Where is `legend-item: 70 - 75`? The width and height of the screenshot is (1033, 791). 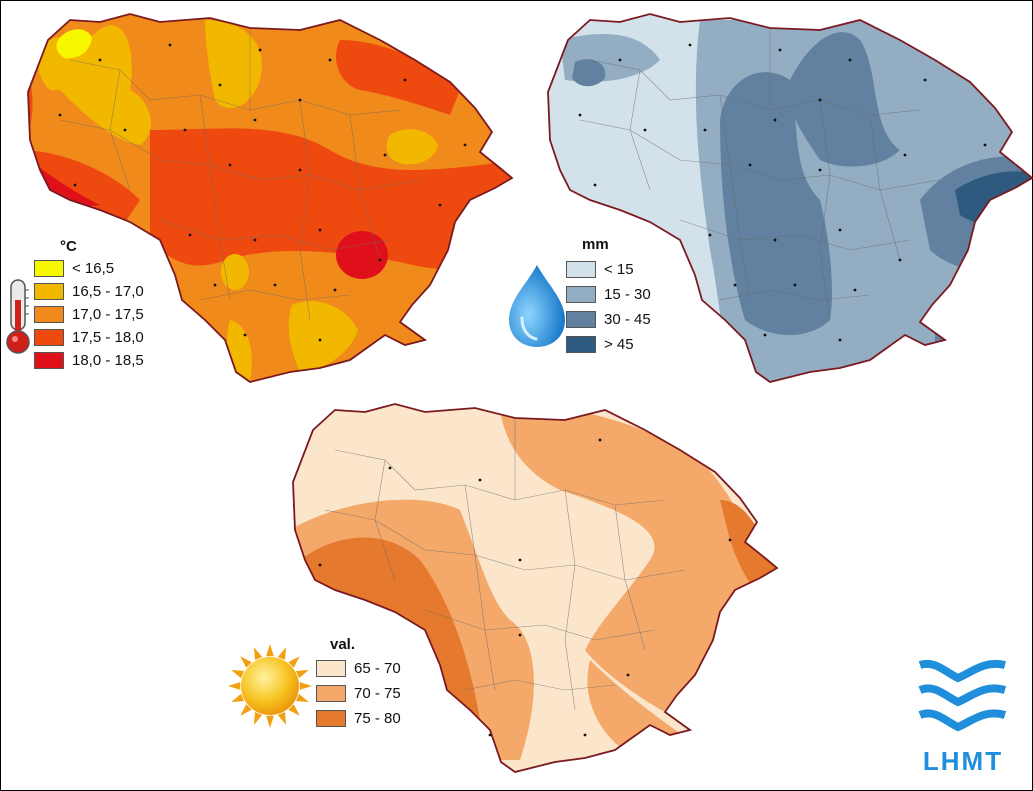
legend-item: 70 - 75 is located at coordinates (358, 693).